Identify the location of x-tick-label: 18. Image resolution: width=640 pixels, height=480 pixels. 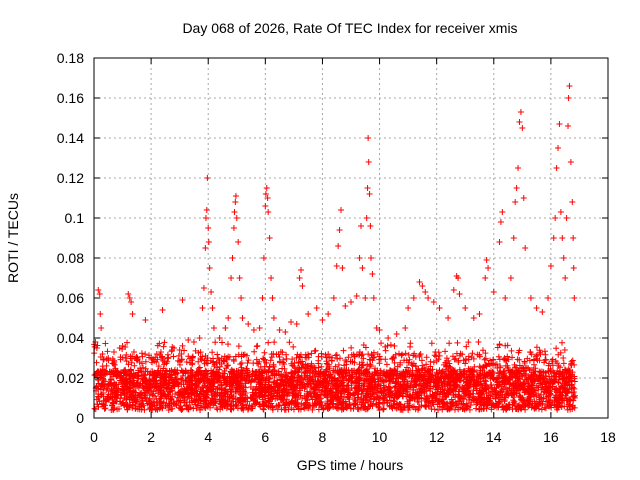
(608, 437).